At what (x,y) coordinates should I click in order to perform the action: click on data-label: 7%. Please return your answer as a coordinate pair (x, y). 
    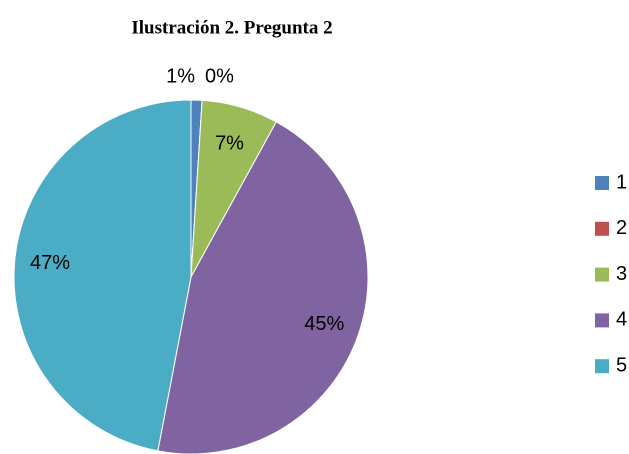
    Looking at the image, I should click on (229, 144).